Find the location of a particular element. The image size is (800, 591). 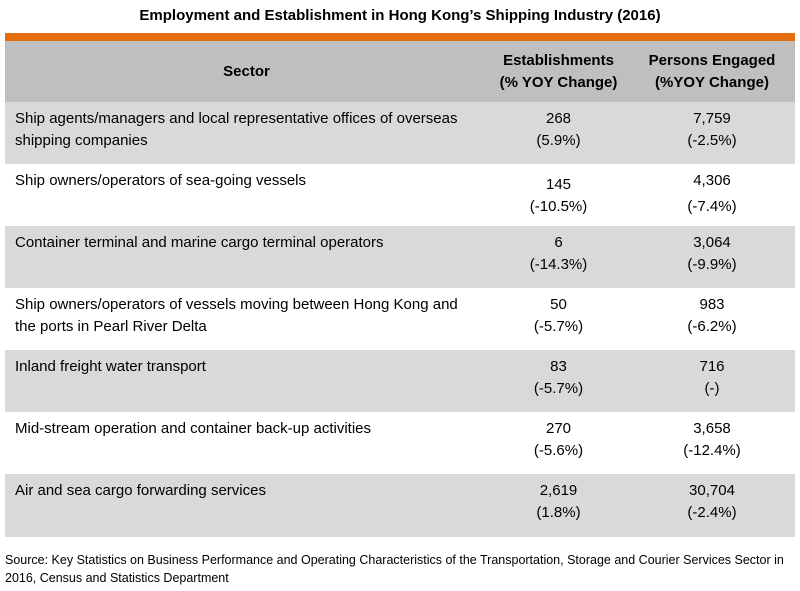

establishments-cell: 6 (-14.3%) is located at coordinates (558, 257).